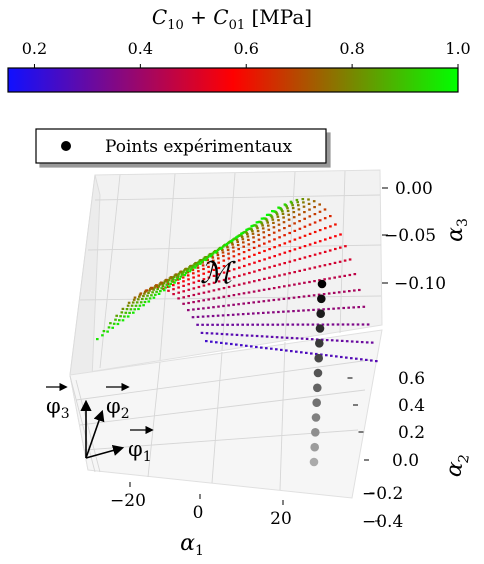 The width and height of the screenshot is (484, 564). I want to click on grid-line, so click(230, 298).